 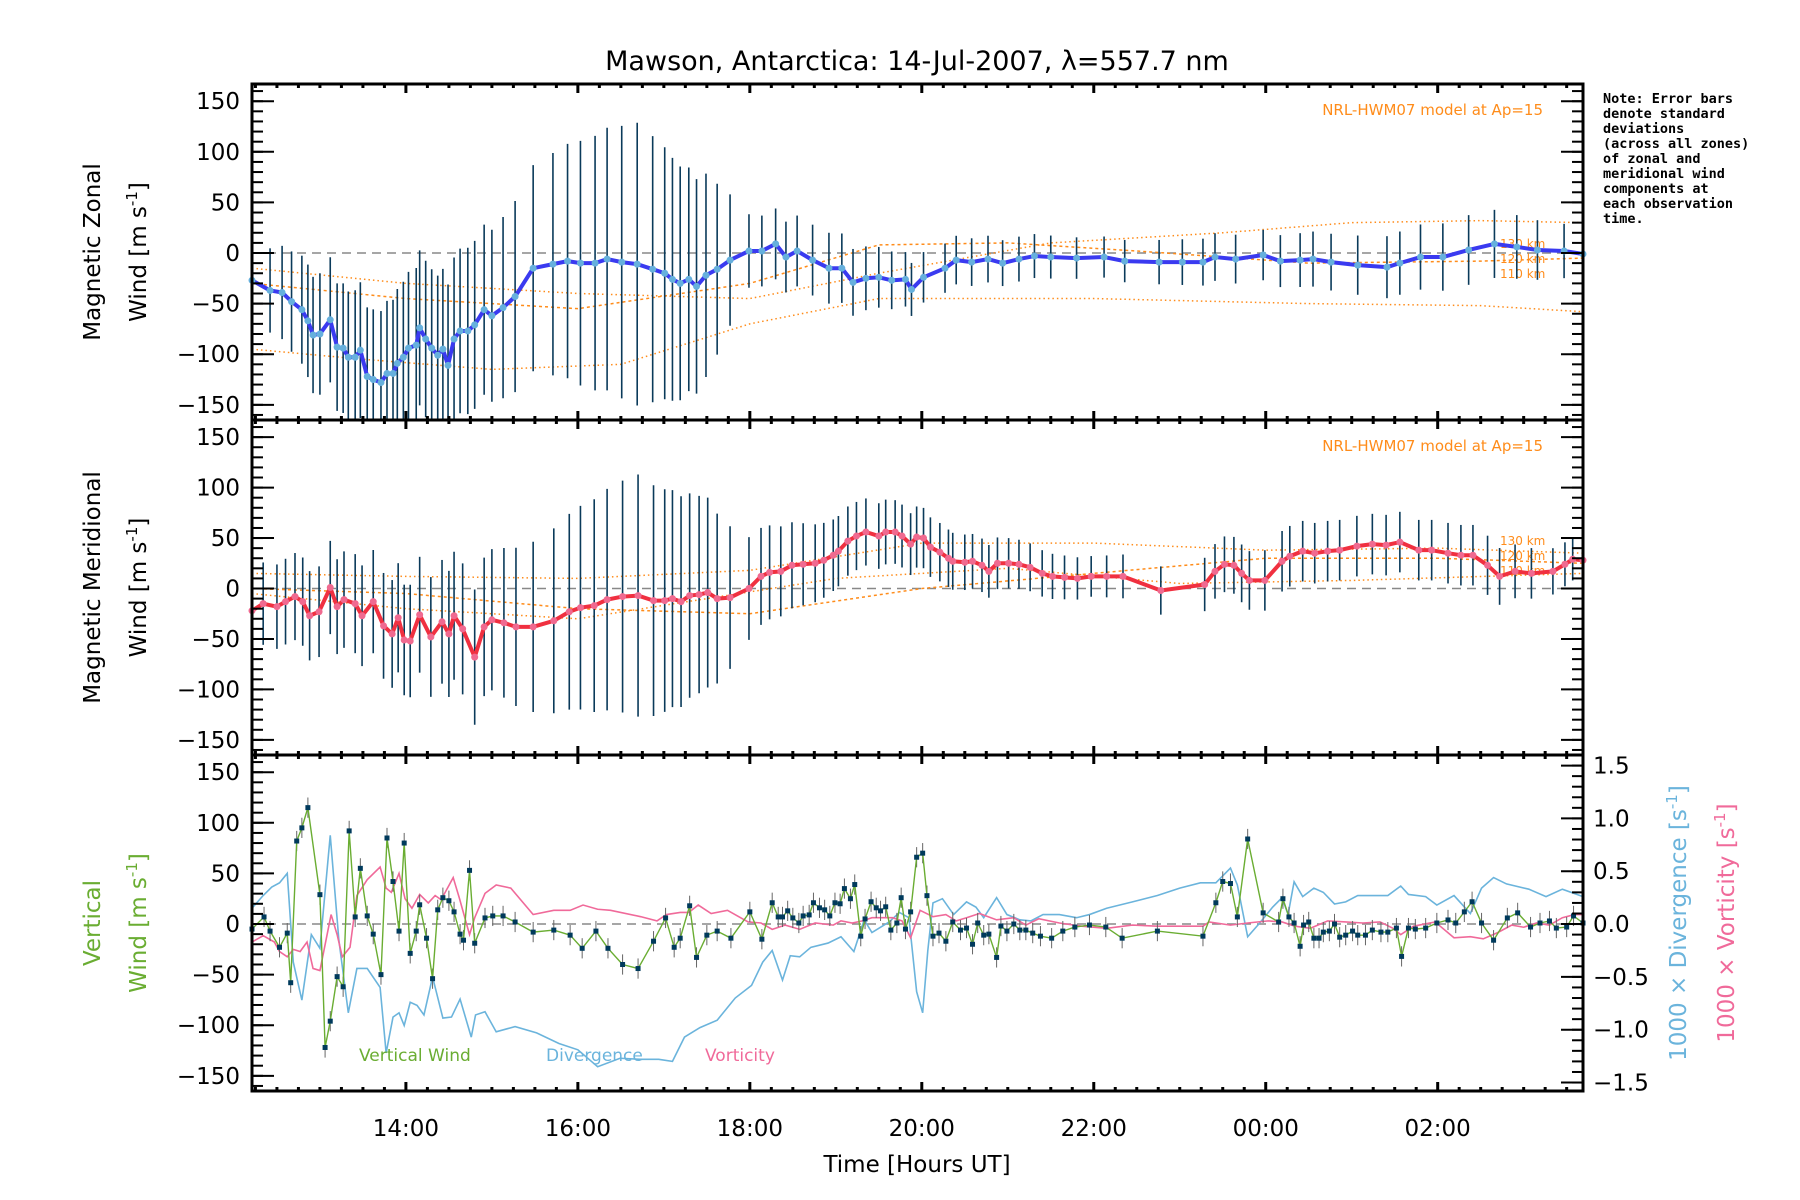 What do you see at coordinates (1672, 801) in the screenshot?
I see `superscript: -1` at bounding box center [1672, 801].